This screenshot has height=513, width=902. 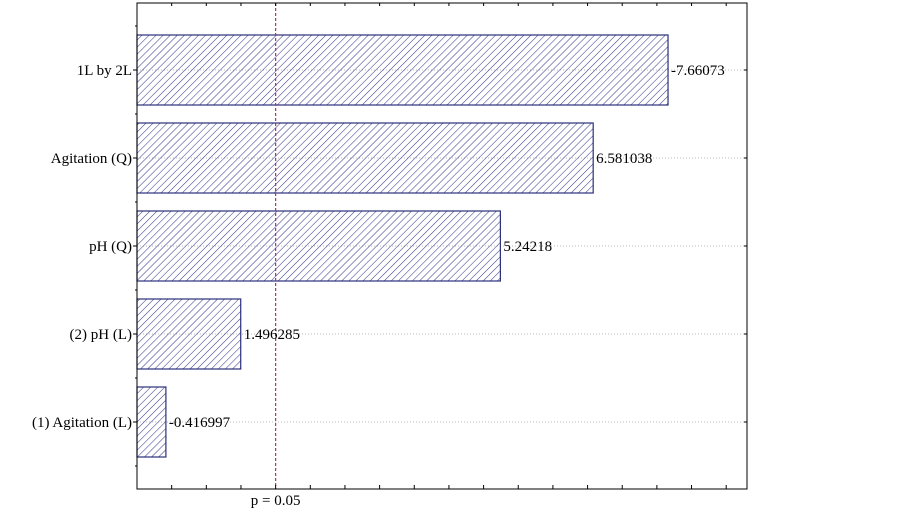 I want to click on data-label: 5.24218, so click(x=527, y=247).